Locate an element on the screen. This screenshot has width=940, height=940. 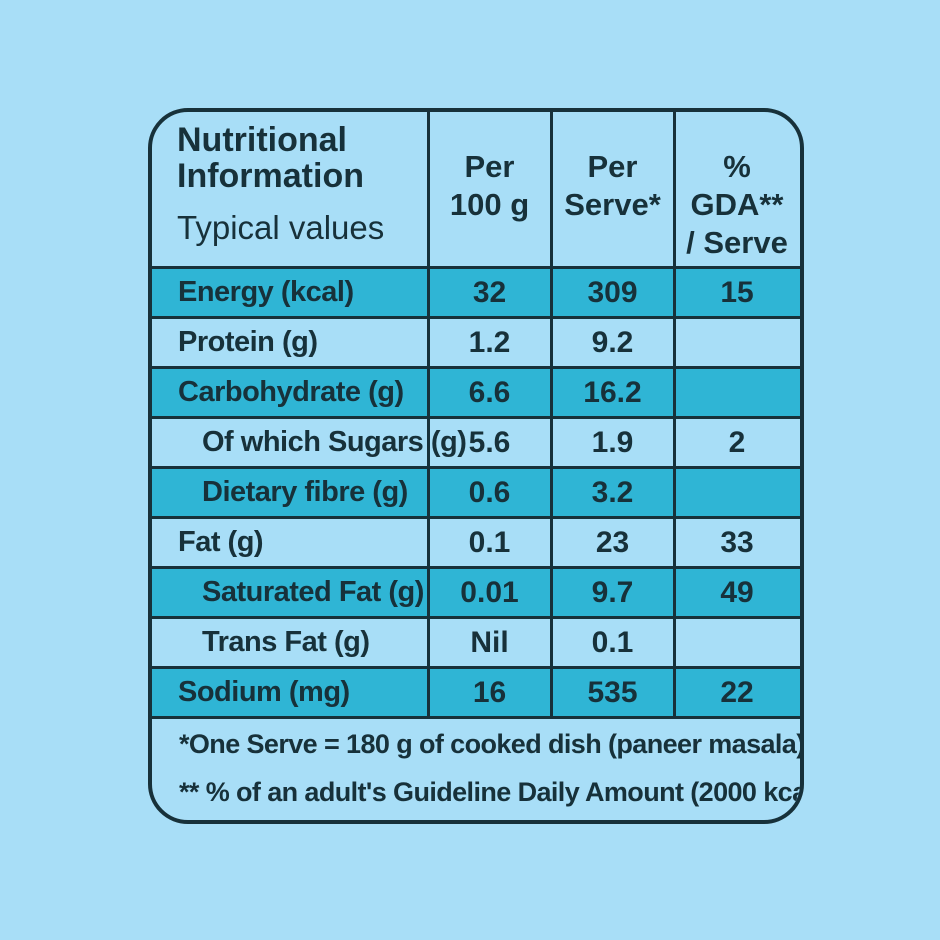
header-subtitle: Typical values is located at coordinates (281, 227).